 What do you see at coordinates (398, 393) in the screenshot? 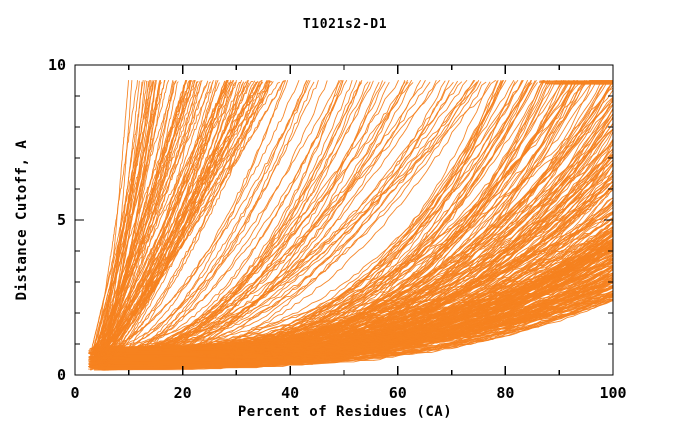
I see `x-tick-label: 60` at bounding box center [398, 393].